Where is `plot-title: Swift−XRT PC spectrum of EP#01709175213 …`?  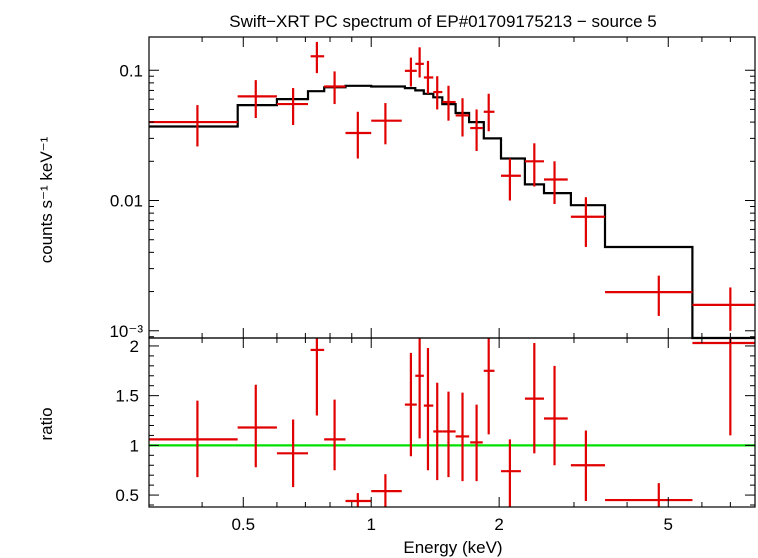
plot-title: Swift−XRT PC spectrum of EP#01709175213 … is located at coordinates (442, 21).